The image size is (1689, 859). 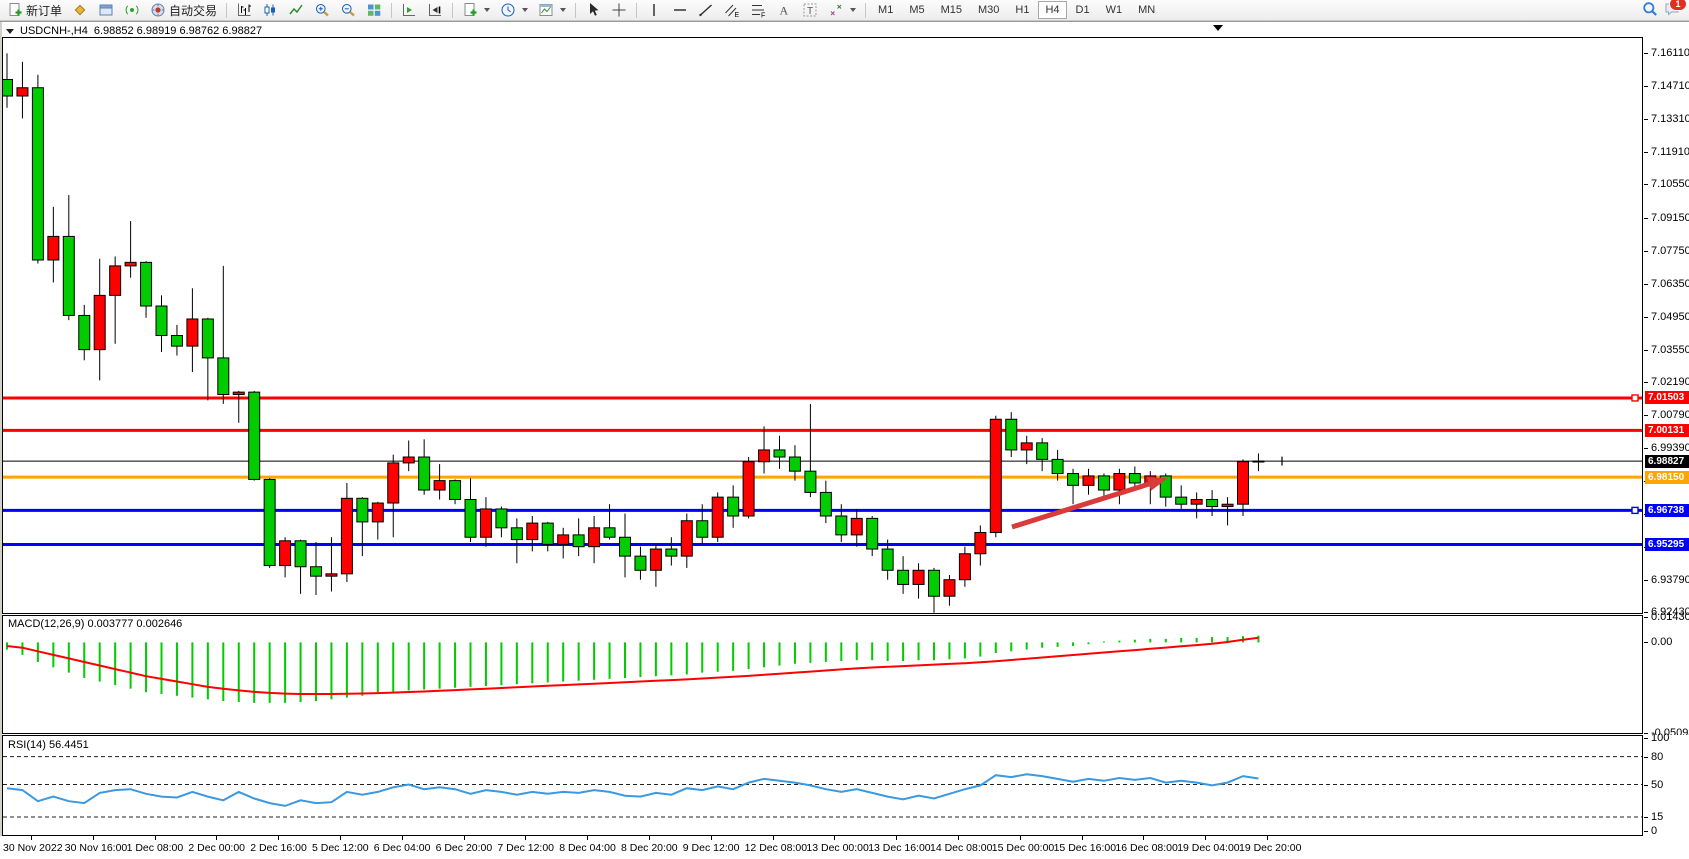 I want to click on timeframe-w1-button: W1, so click(x=1114, y=10).